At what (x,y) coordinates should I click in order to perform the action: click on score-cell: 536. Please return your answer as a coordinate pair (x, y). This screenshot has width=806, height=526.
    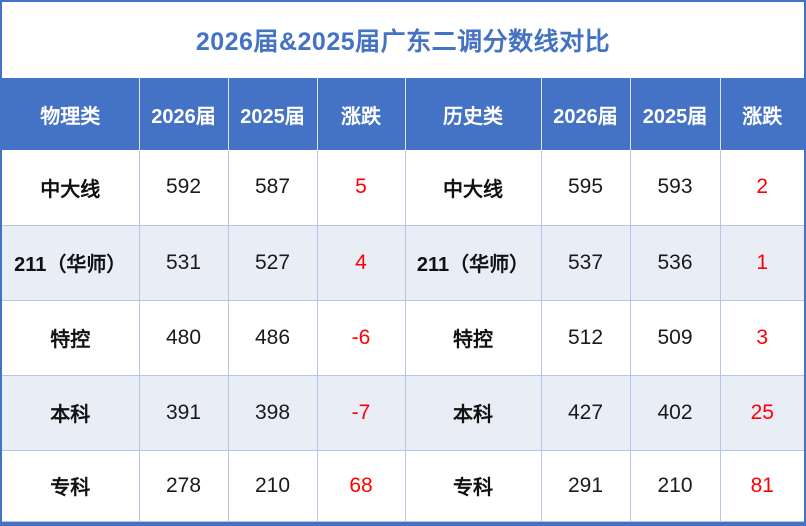
    Looking at the image, I should click on (675, 262).